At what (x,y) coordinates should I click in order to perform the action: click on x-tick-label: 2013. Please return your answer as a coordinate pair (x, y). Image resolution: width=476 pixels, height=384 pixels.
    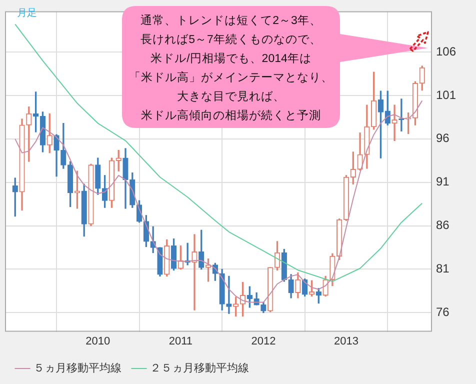
    Looking at the image, I should click on (346, 341).